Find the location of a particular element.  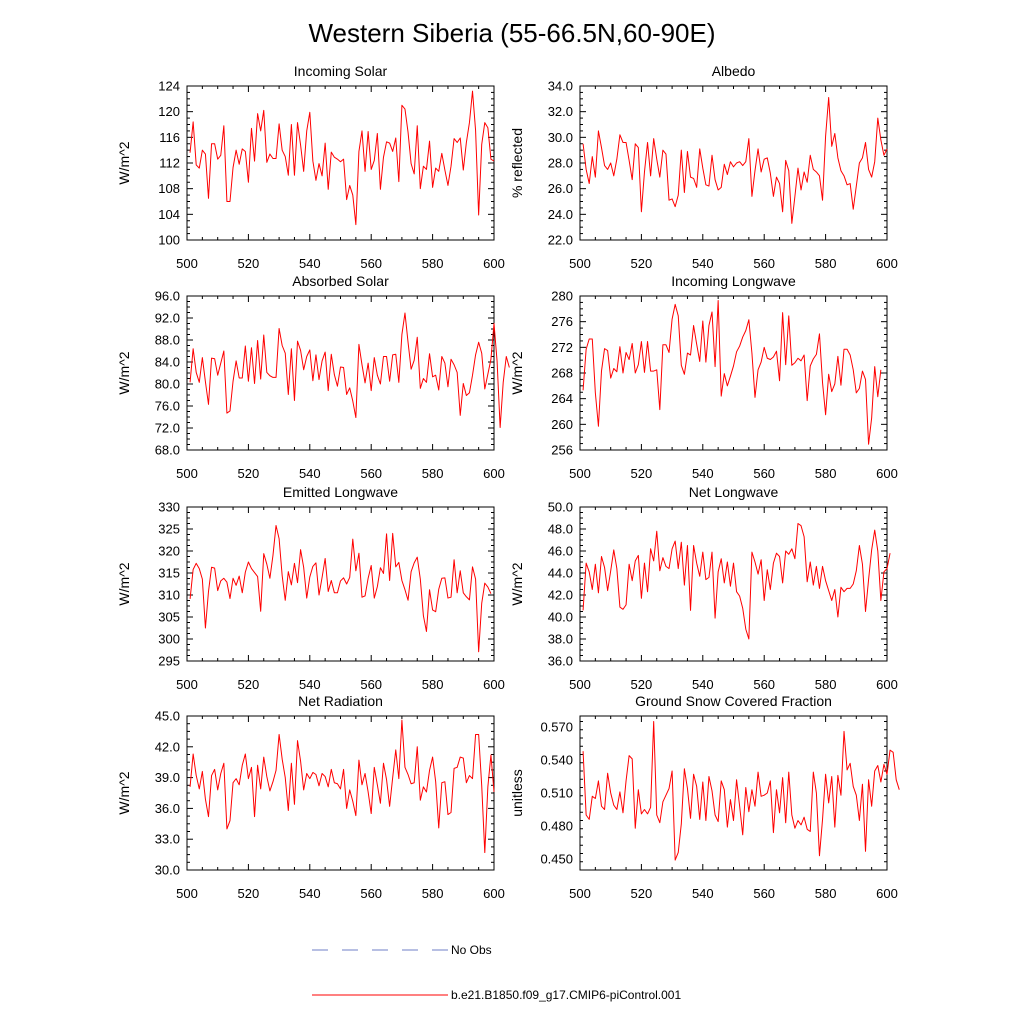

panel-title: Absorbed Solar is located at coordinates (340, 281).